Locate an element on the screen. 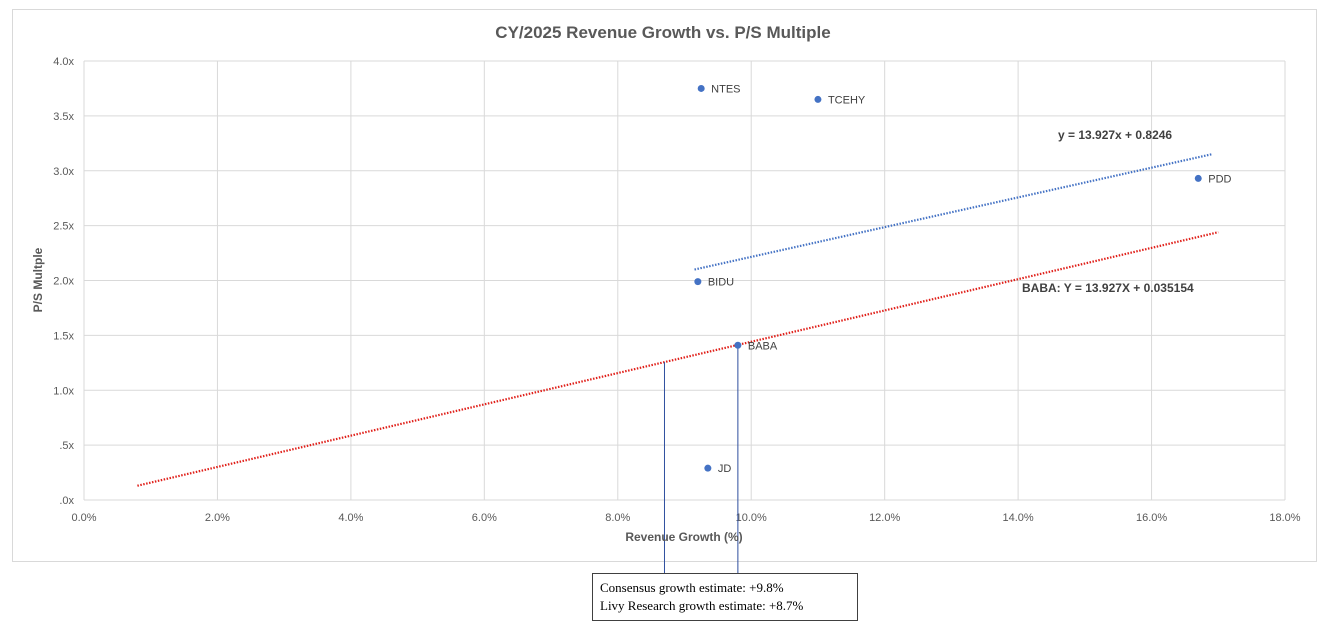 The height and width of the screenshot is (627, 1327). estimate-marker-lines is located at coordinates (701, 459).